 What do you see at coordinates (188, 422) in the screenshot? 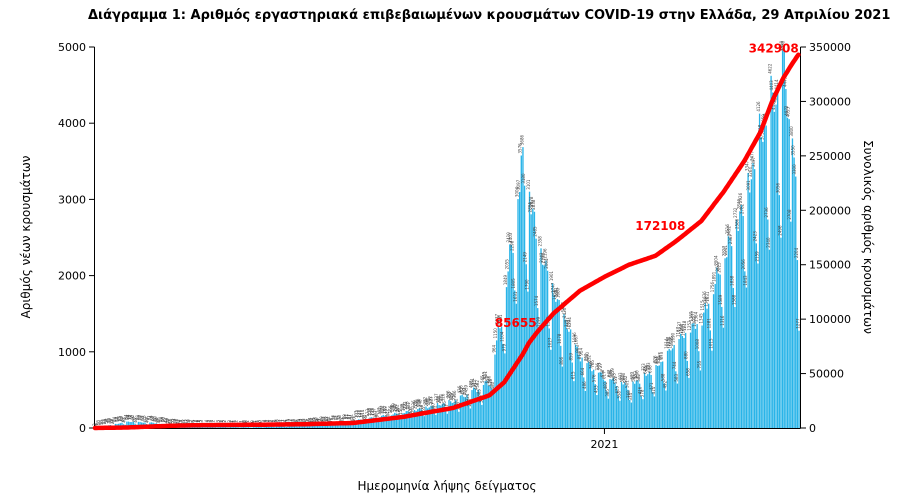
I see `svg-text: 20` at bounding box center [188, 422].